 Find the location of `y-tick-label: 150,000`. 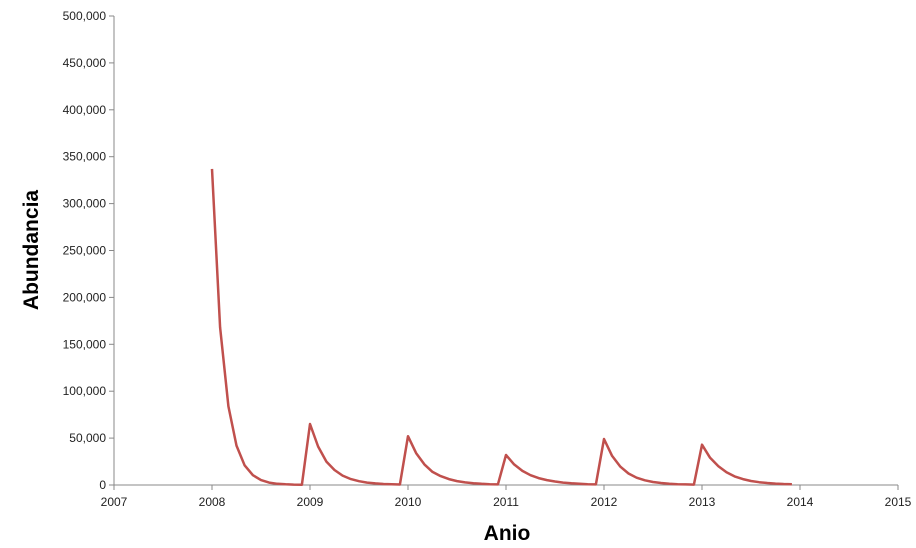

y-tick-label: 150,000 is located at coordinates (85, 344).